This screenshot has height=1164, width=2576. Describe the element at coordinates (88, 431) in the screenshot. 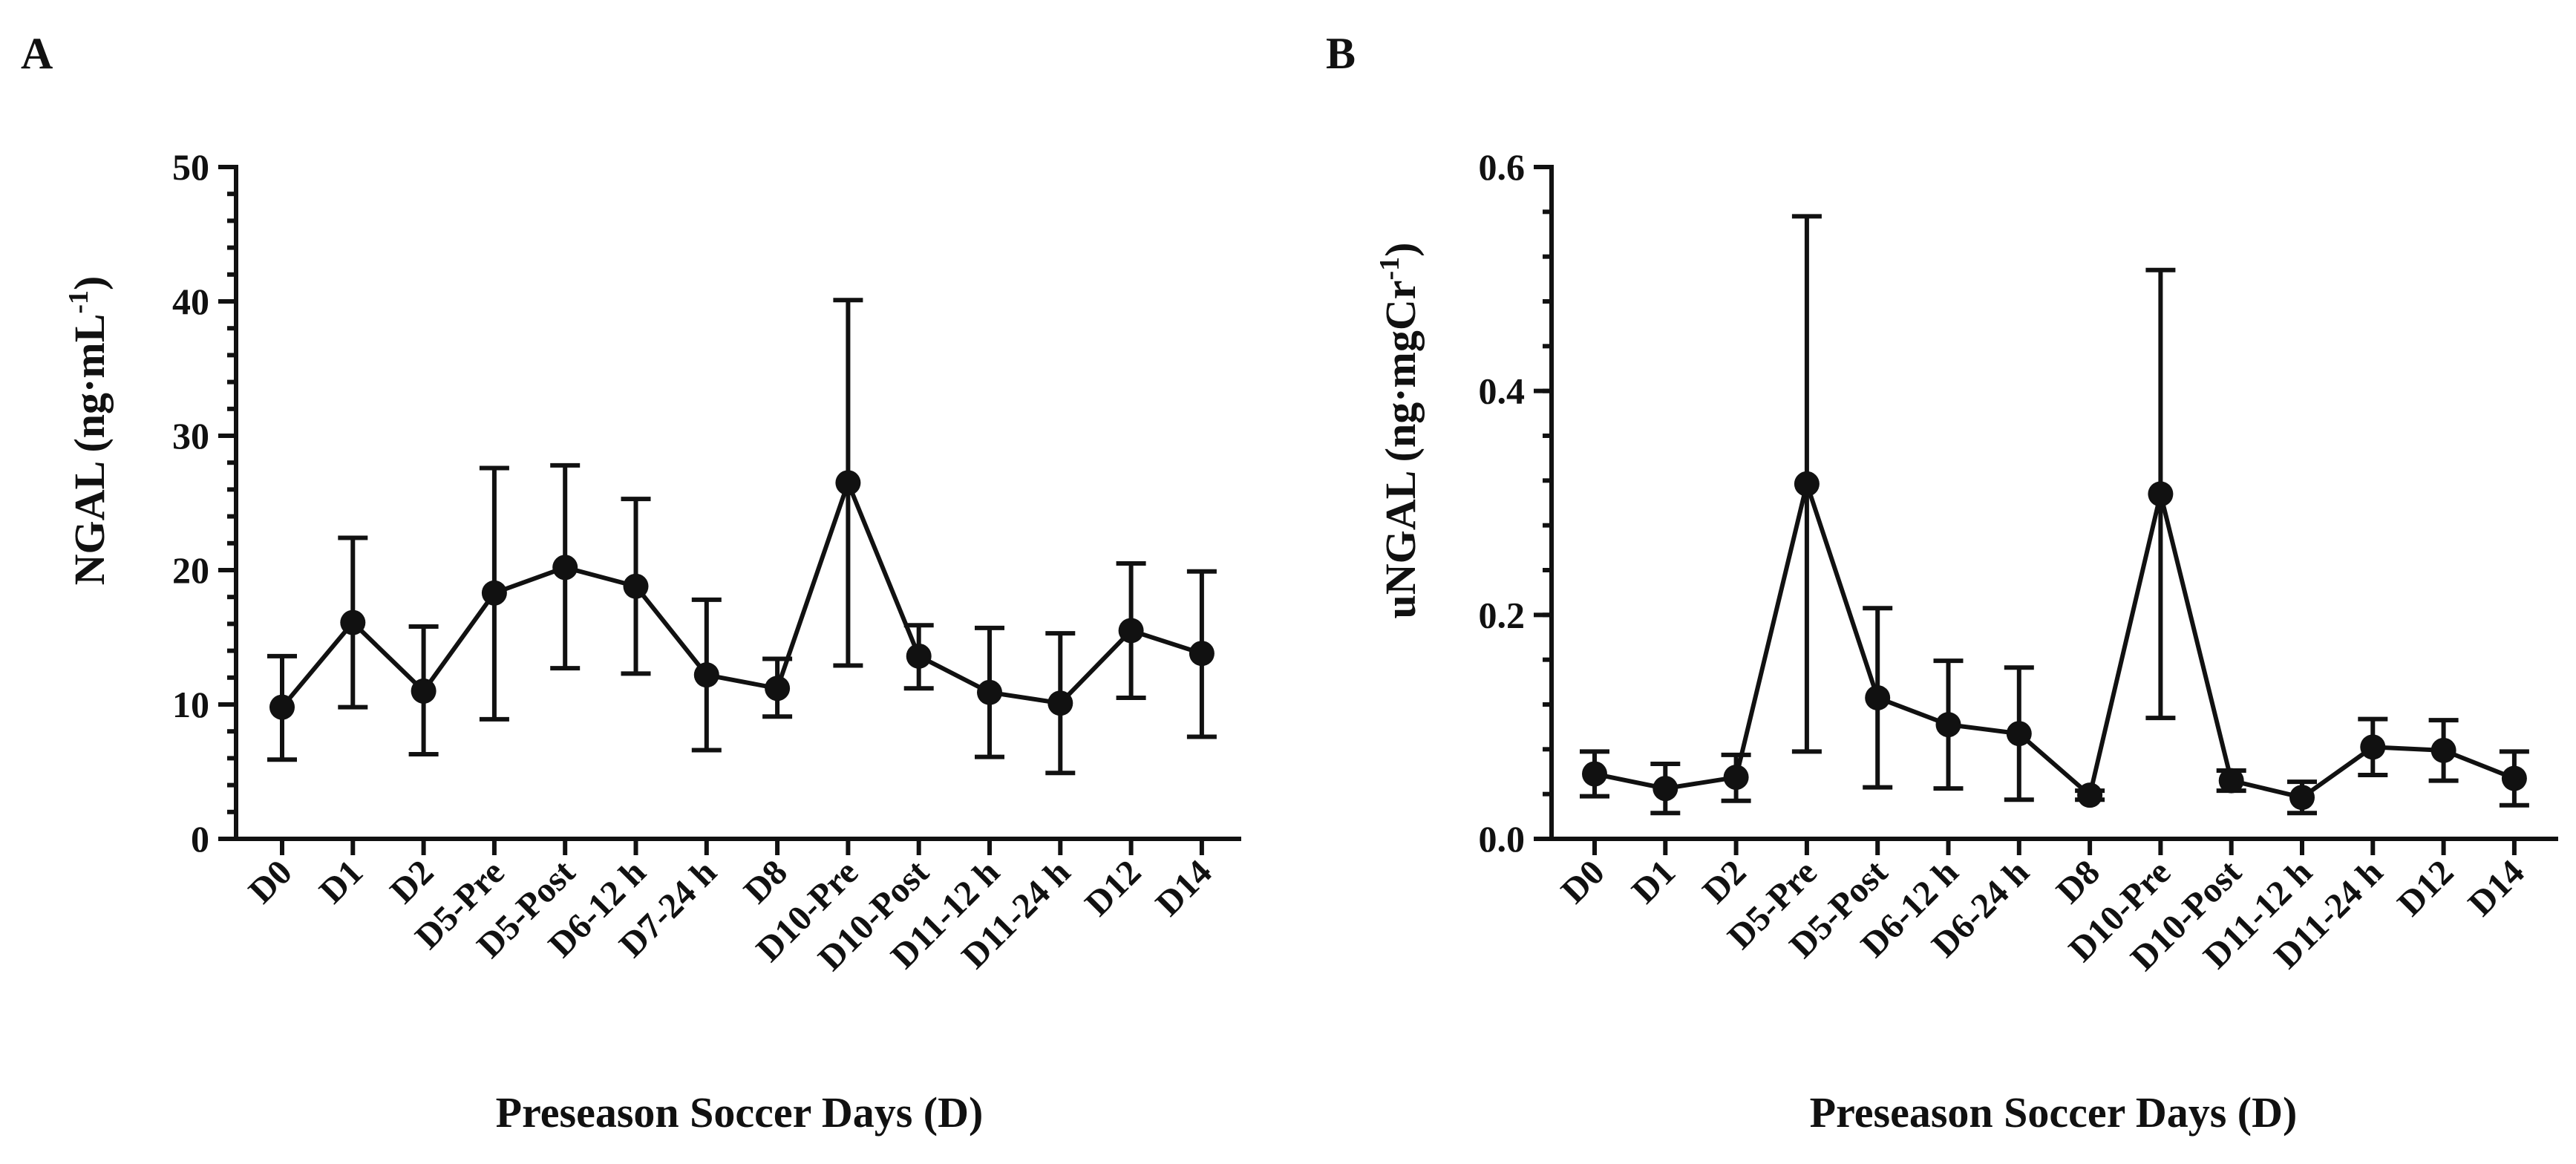

I see `panel-a-ylabel: NGAL (ng·mL-1)` at that location.